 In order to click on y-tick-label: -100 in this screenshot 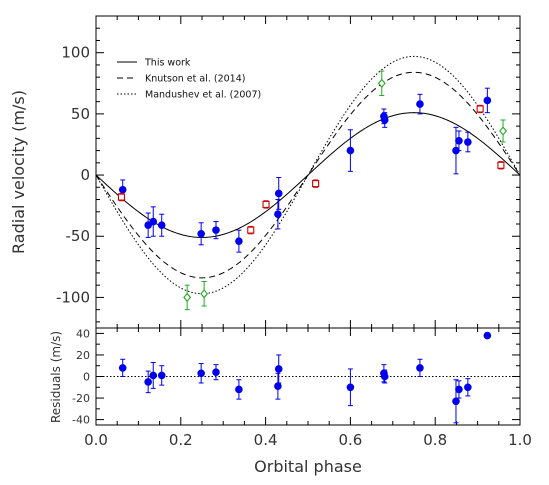, I will do `click(73, 297)`.